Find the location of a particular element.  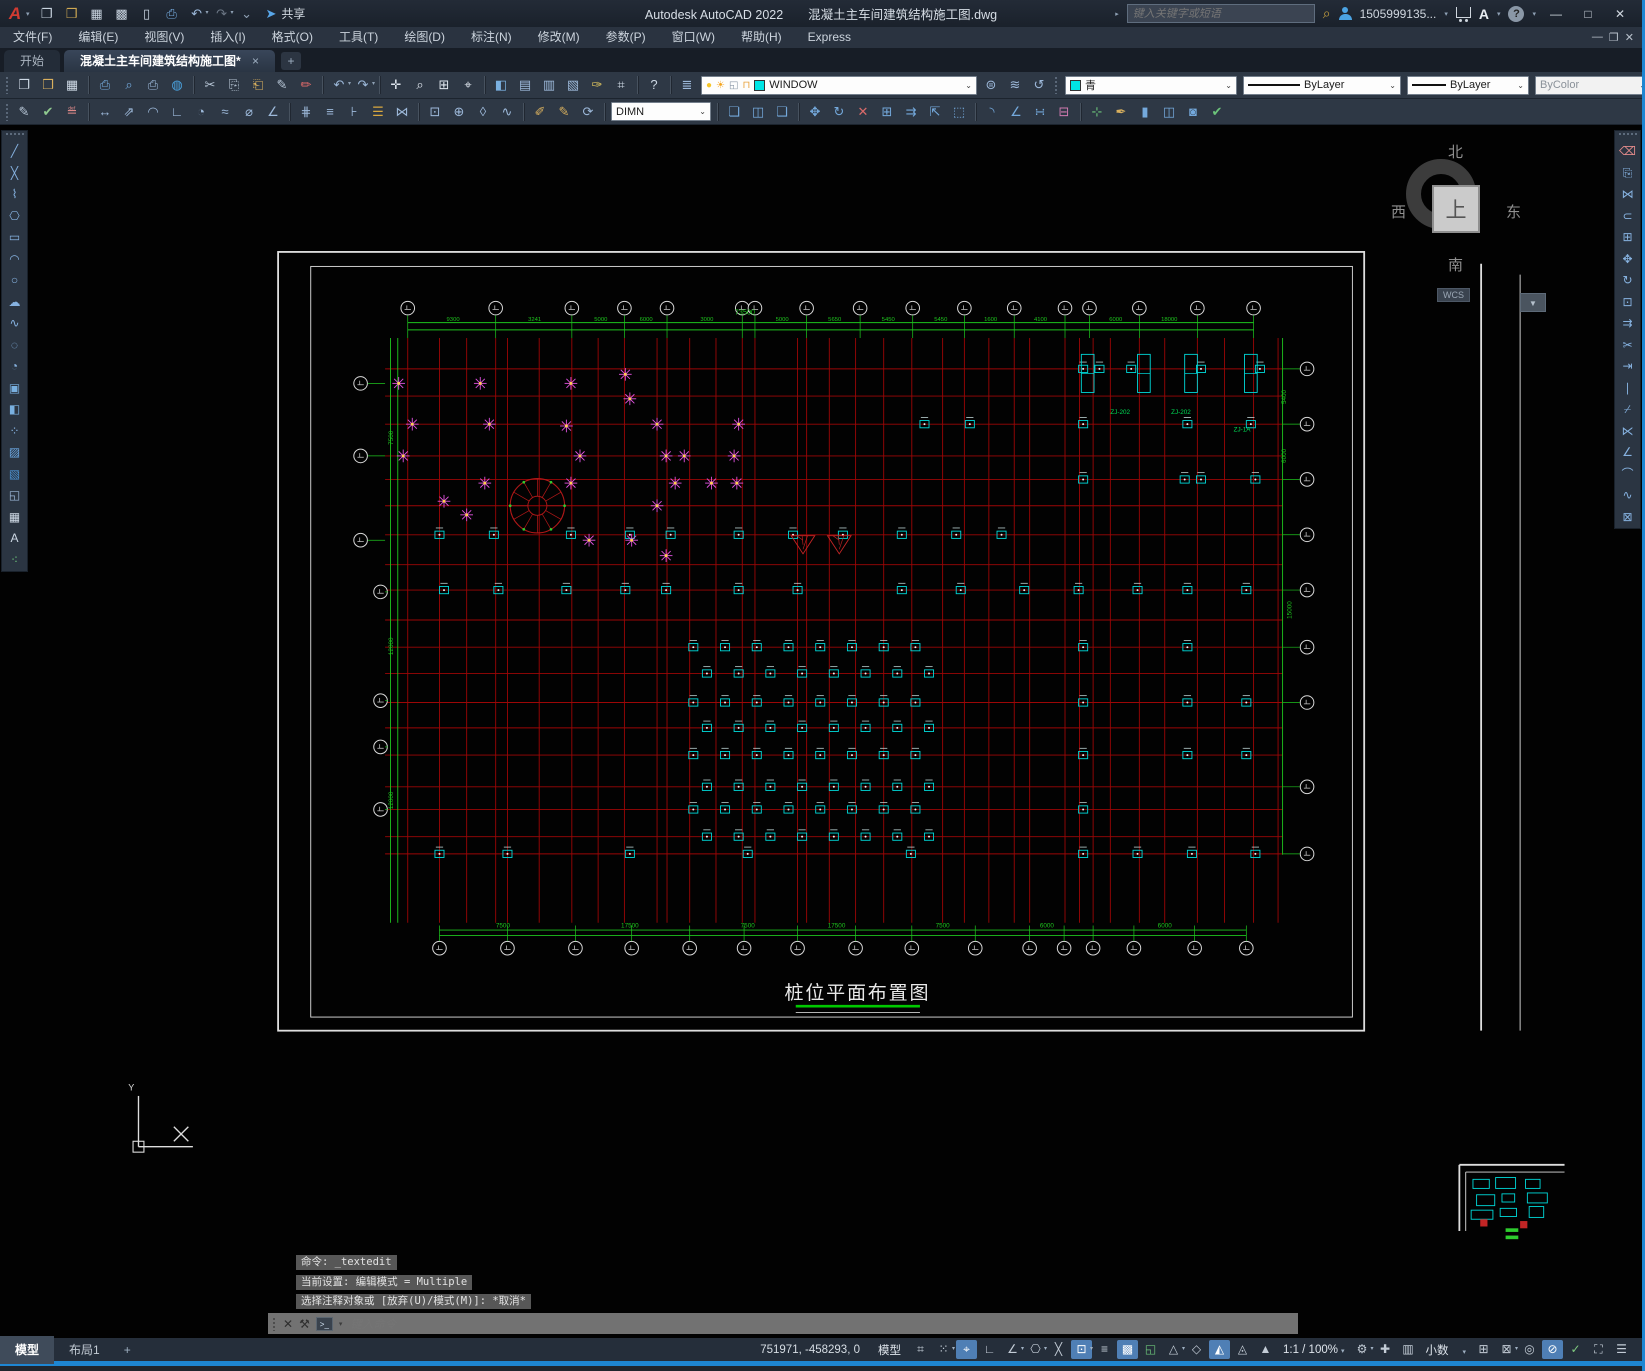

point-style-icon: ⊹ is located at coordinates (1097, 111).